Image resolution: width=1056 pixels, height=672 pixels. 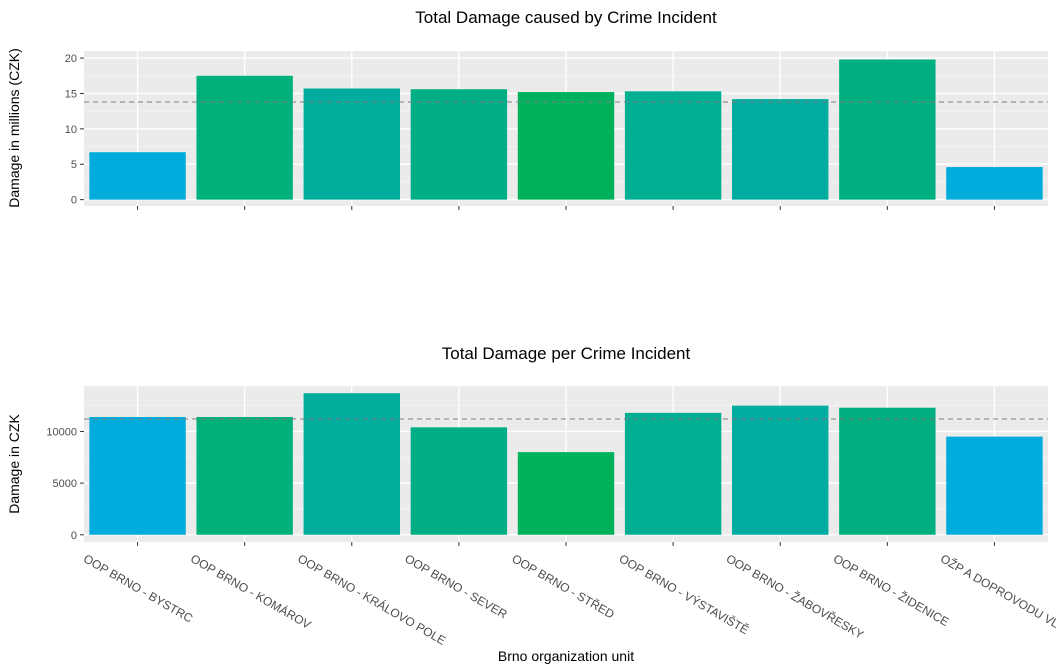 What do you see at coordinates (14, 464) in the screenshot?
I see `bottom-chart-y-axis-label: Damage in CZK` at bounding box center [14, 464].